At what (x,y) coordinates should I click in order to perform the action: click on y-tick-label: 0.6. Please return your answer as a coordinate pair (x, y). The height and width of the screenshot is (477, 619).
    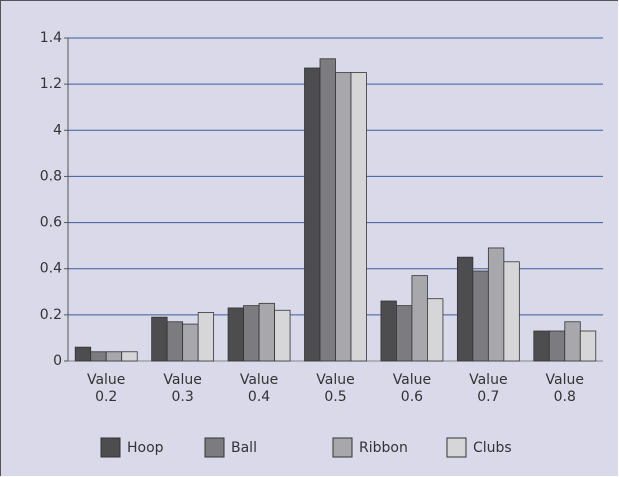
    Looking at the image, I should click on (51, 223).